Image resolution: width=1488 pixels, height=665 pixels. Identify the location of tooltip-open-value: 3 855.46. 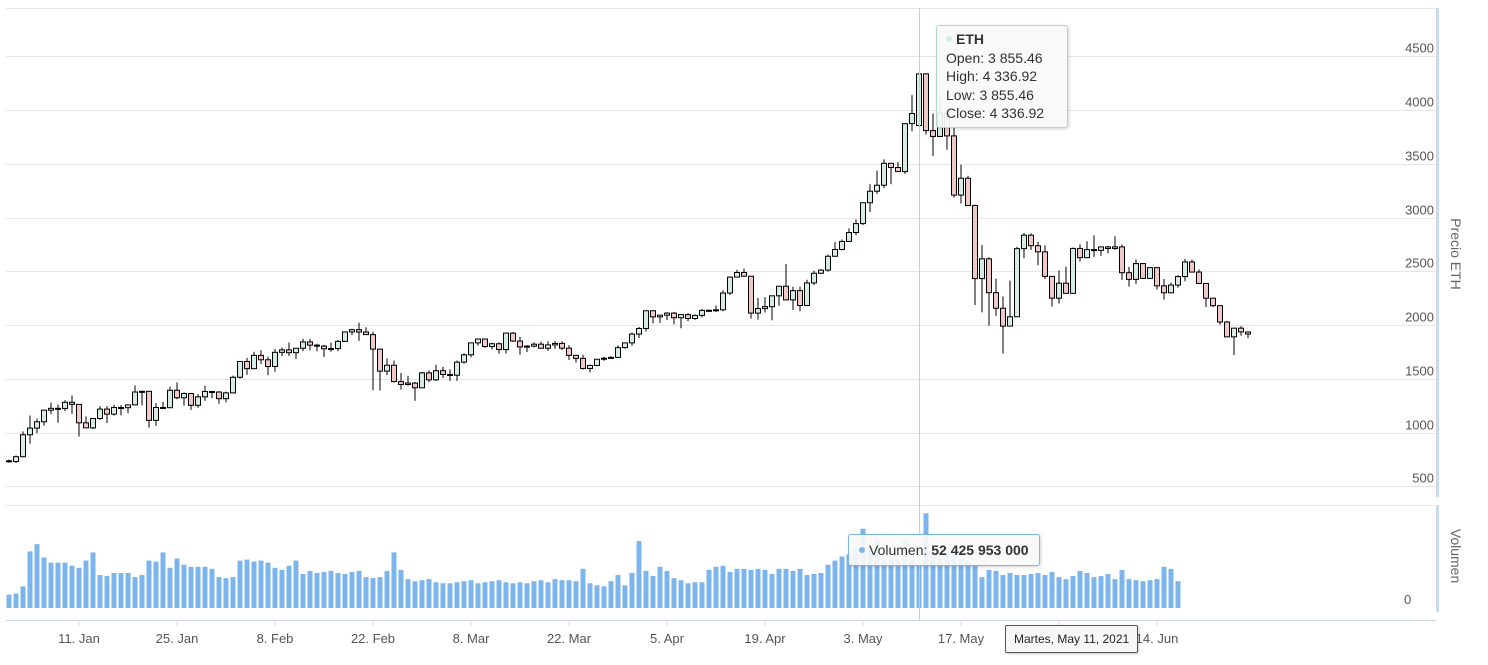
(1015, 57).